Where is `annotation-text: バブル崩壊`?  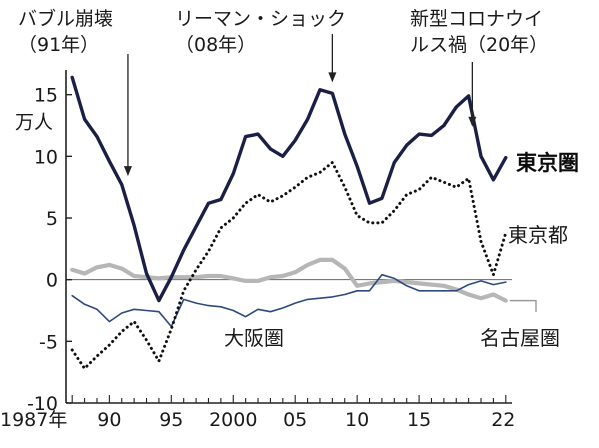
annotation-text: バブル崩壊 is located at coordinates (65, 18).